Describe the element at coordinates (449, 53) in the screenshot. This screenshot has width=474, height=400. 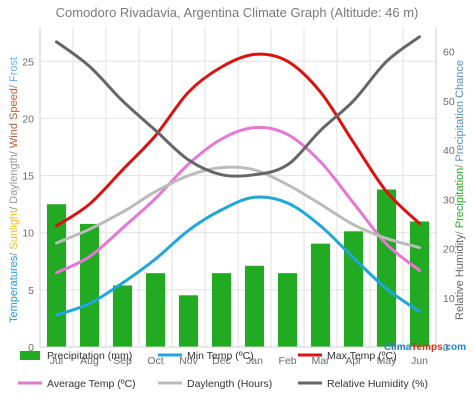
I see `y-right-tick-label: 60` at that location.